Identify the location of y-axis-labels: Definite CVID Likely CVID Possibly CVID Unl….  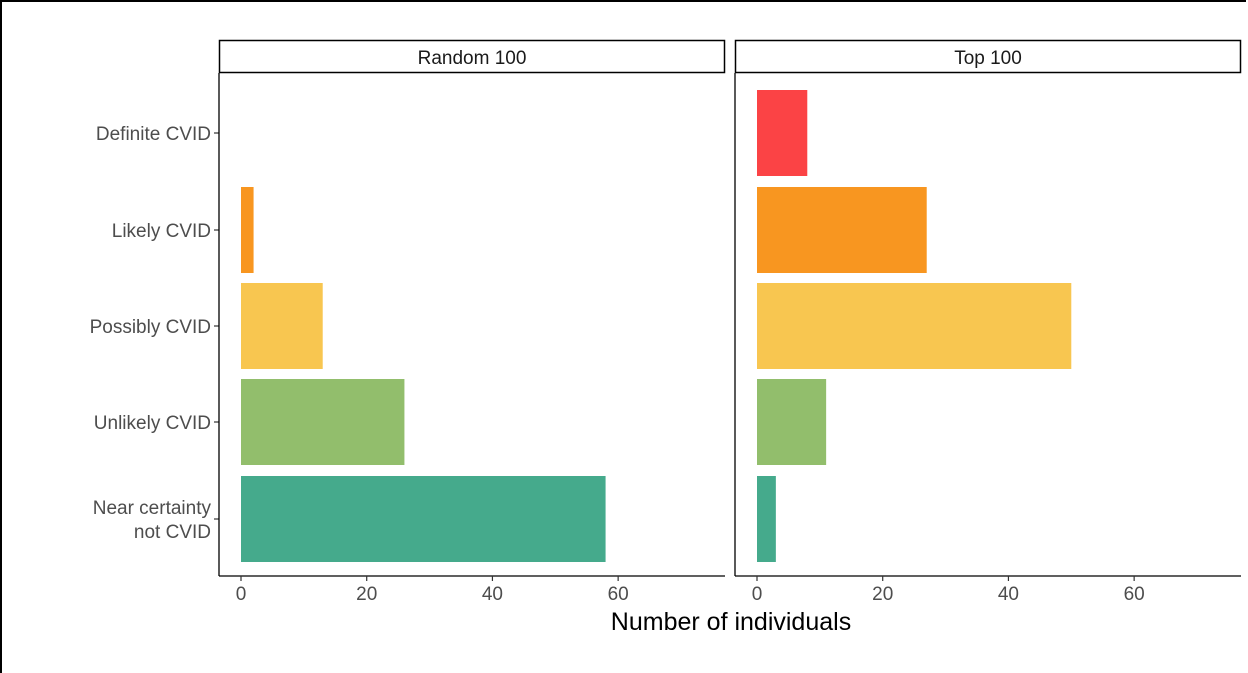
(154, 333).